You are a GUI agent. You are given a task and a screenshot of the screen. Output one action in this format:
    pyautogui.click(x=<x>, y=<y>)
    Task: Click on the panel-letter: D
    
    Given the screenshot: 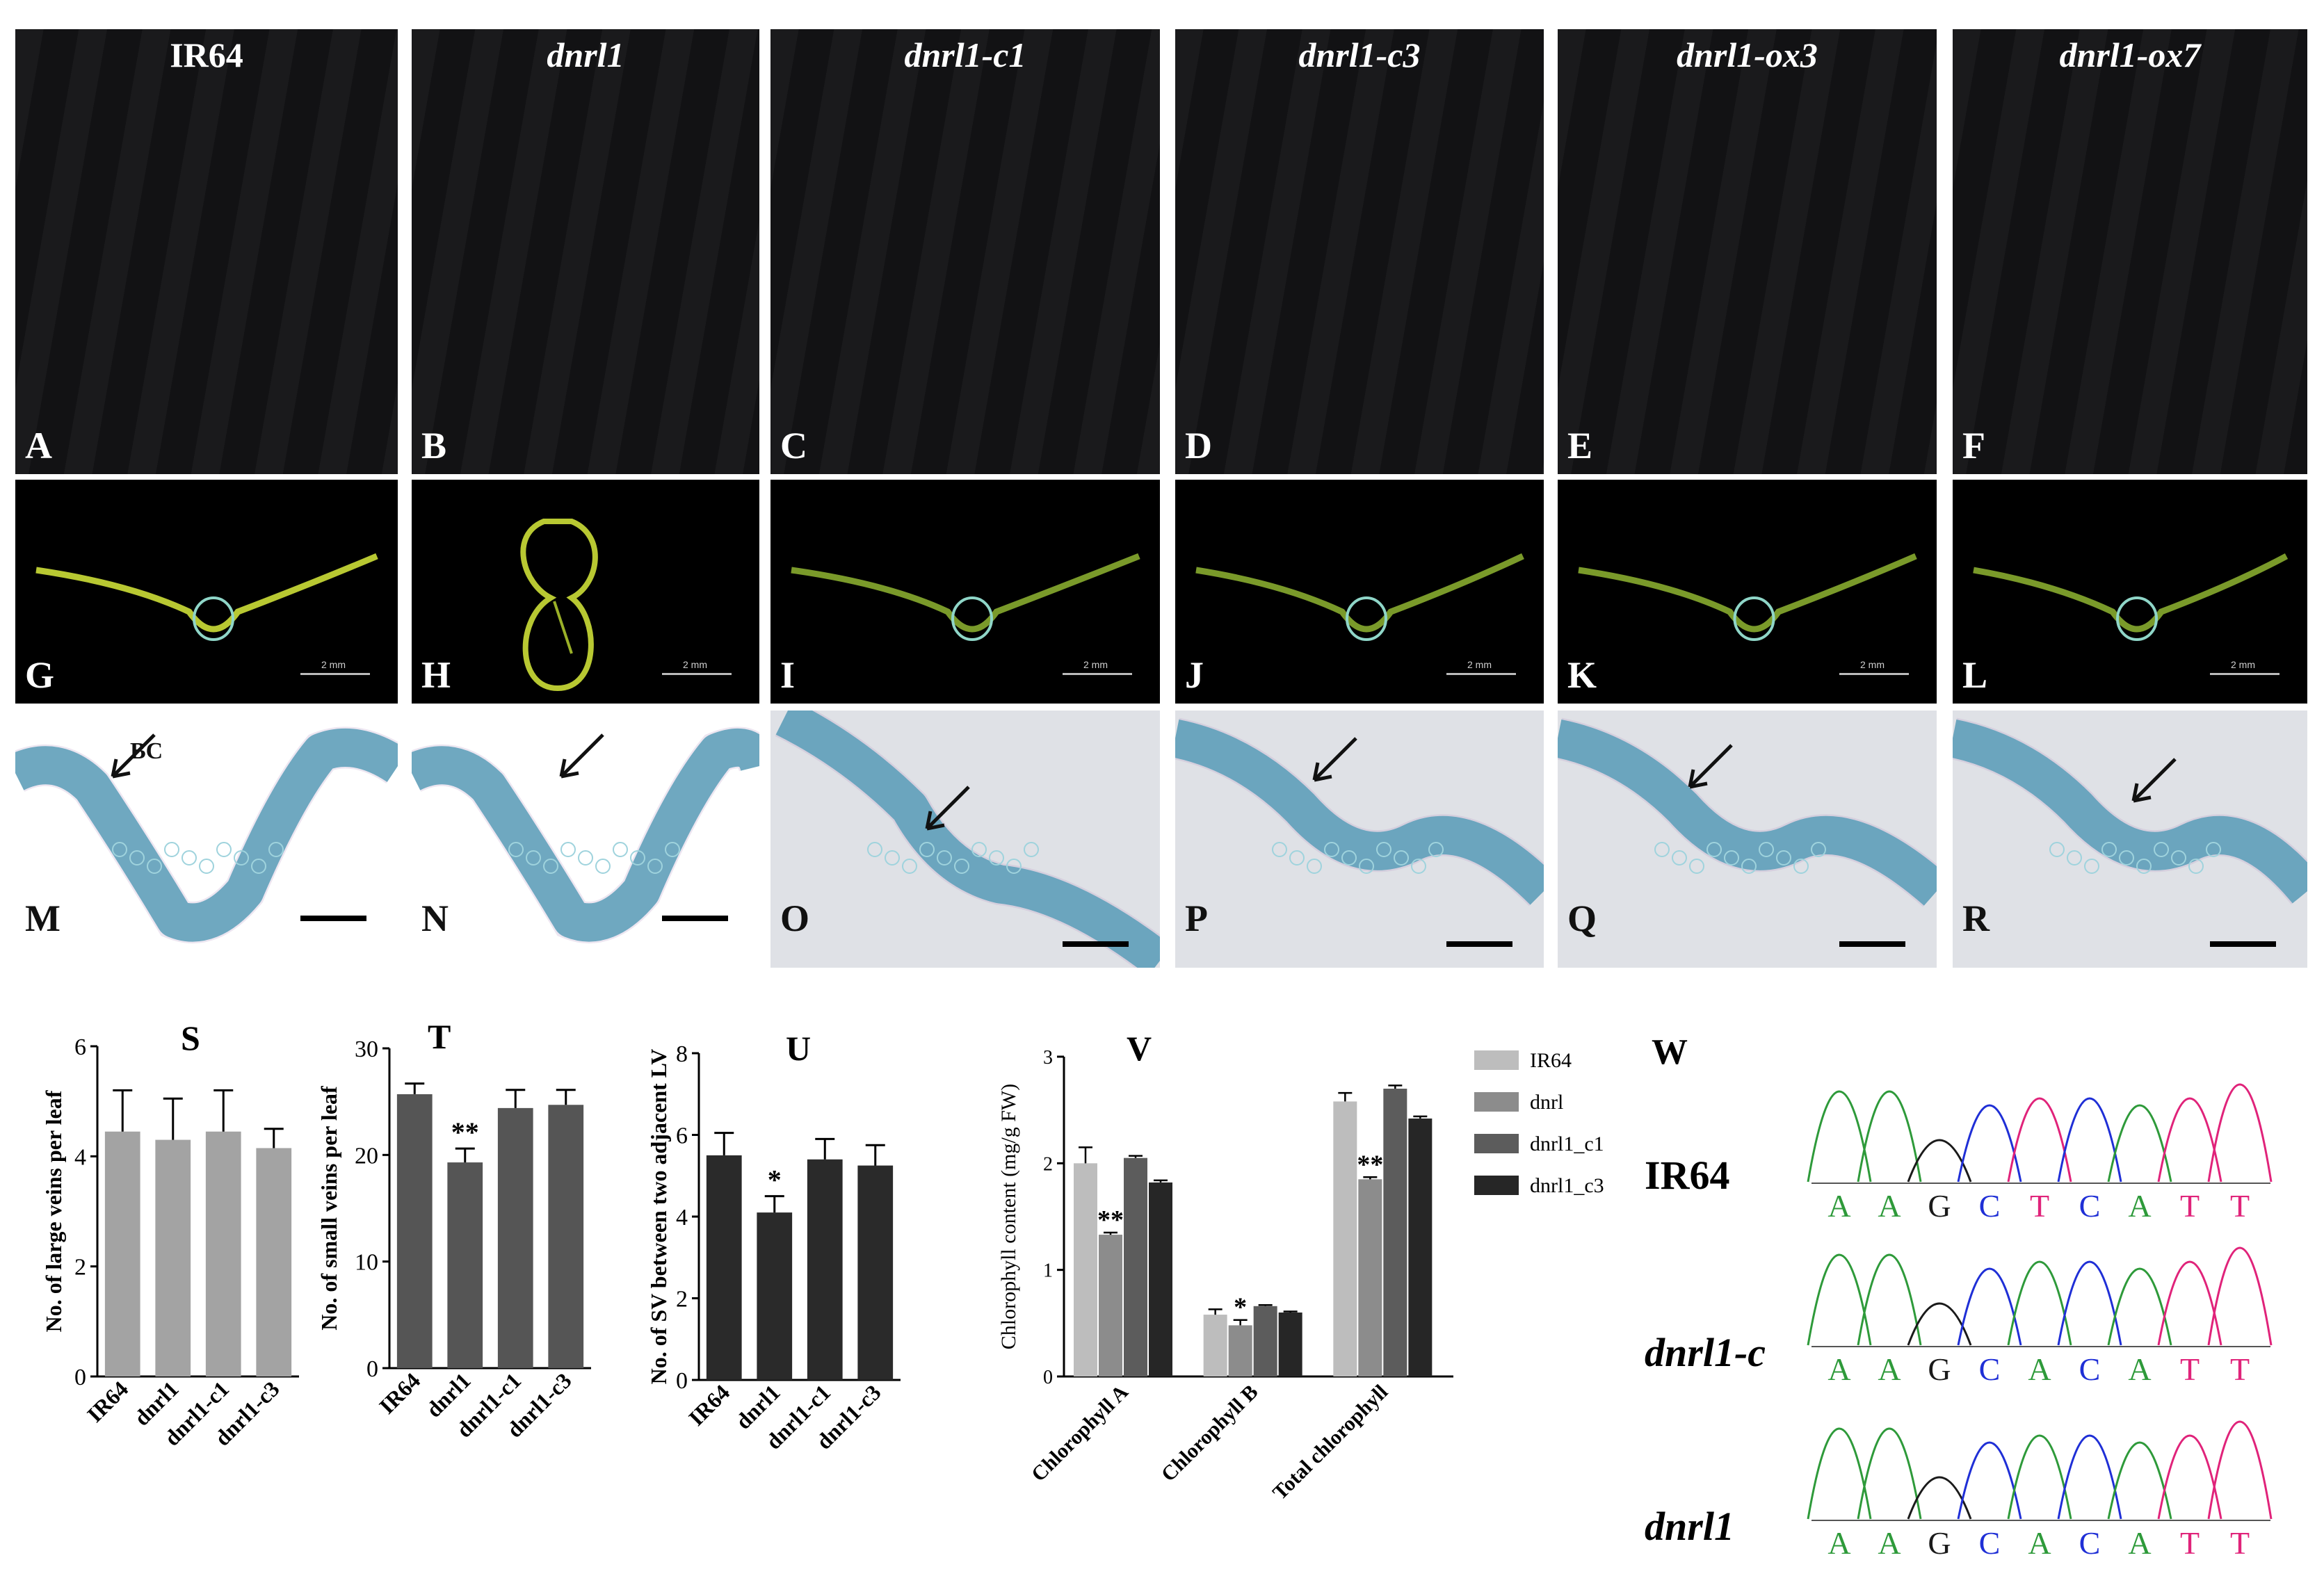 What is the action you would take?
    pyautogui.click(x=1199, y=445)
    